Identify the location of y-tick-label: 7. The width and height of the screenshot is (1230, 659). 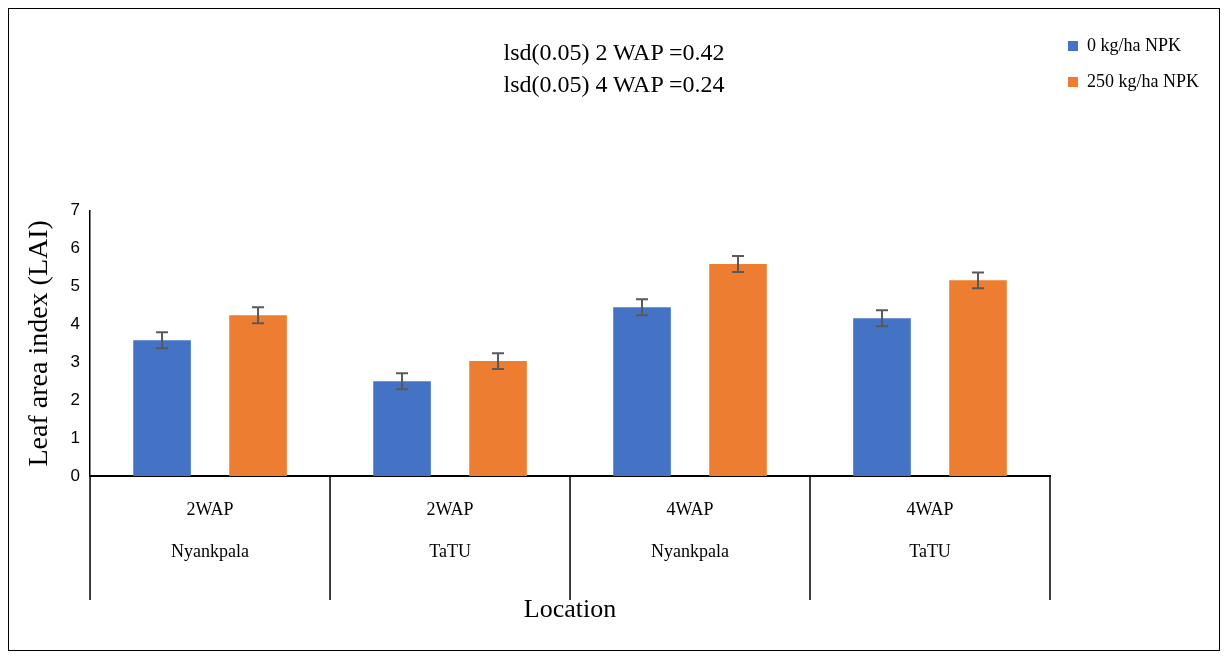
(75, 210).